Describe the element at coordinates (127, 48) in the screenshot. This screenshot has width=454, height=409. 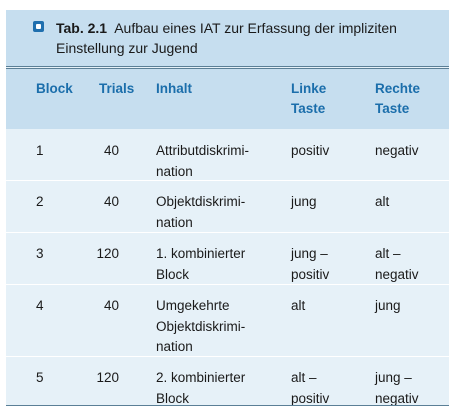
I see `caption-title-line2: Einstellung zur Jugend` at that location.